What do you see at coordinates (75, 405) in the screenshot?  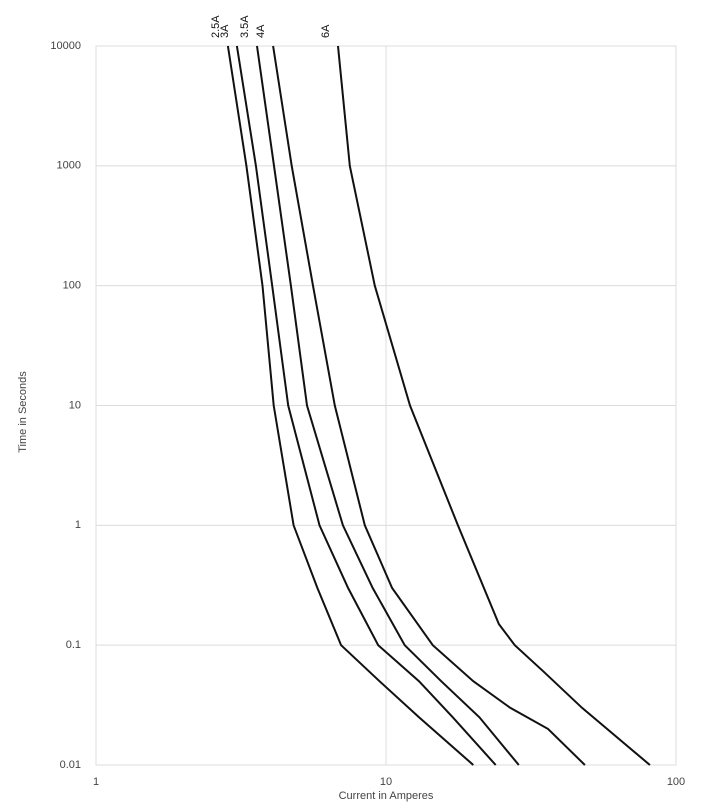 I see `y-tick-label: 10` at bounding box center [75, 405].